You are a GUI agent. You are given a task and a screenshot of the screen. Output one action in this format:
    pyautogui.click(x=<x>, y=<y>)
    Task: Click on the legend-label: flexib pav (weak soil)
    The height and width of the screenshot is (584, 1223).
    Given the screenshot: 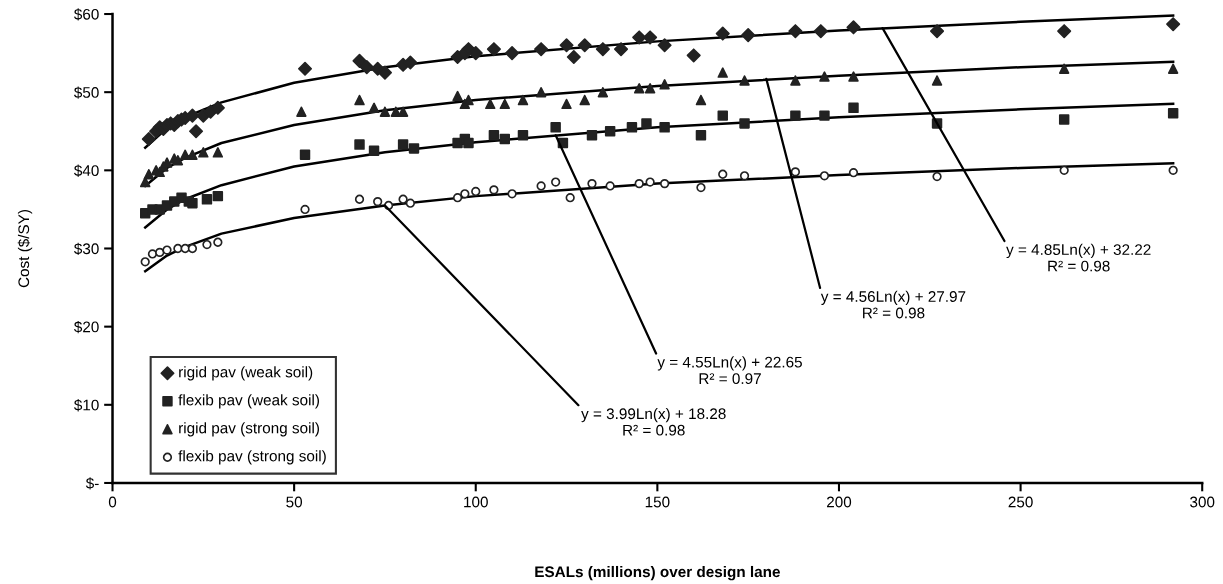 What is the action you would take?
    pyautogui.click(x=248, y=401)
    